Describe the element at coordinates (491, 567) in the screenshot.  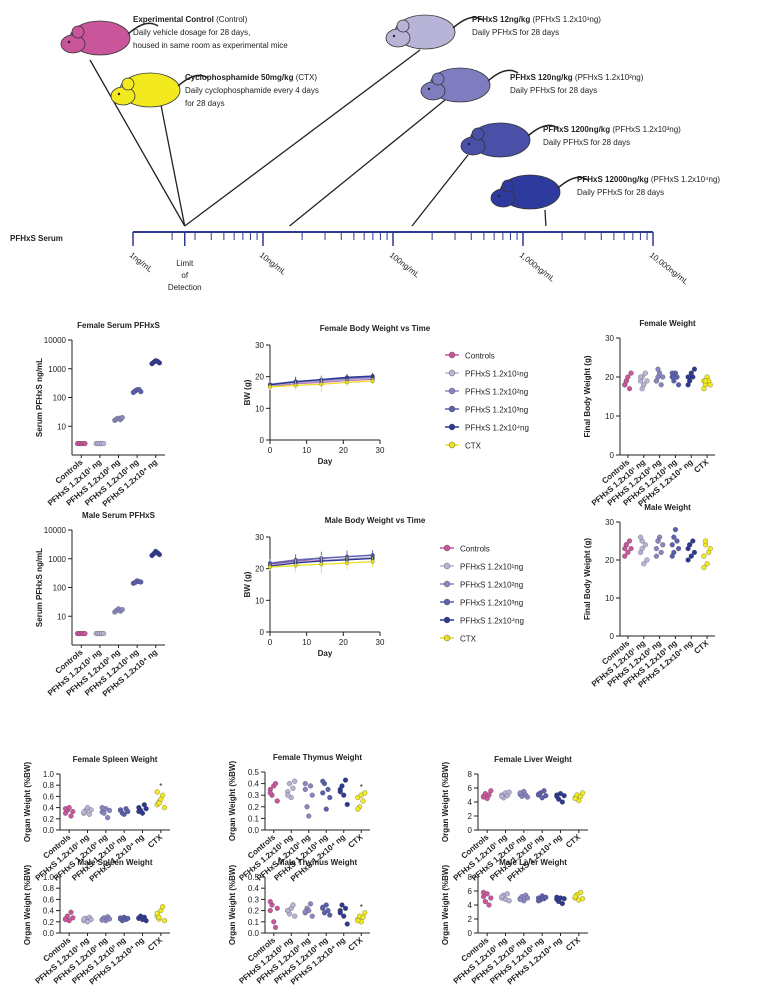
I see `legend-label: PFHxS 1.2x10¹ng` at that location.